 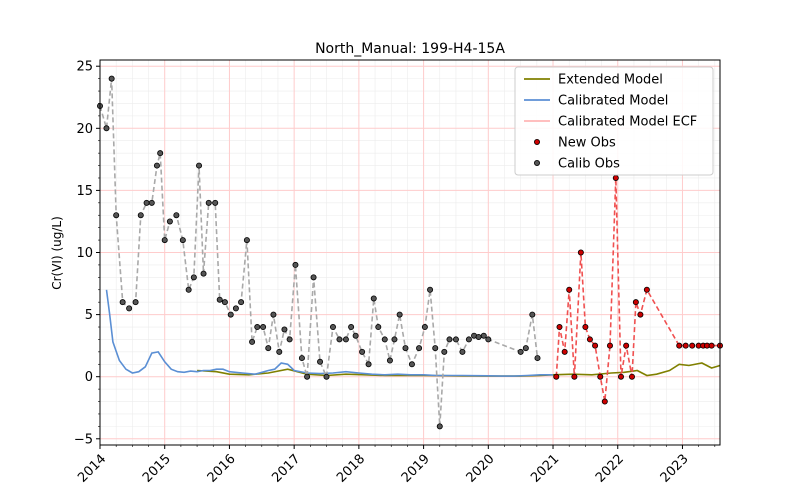 I want to click on y-tick-label: 15, so click(x=84, y=191).